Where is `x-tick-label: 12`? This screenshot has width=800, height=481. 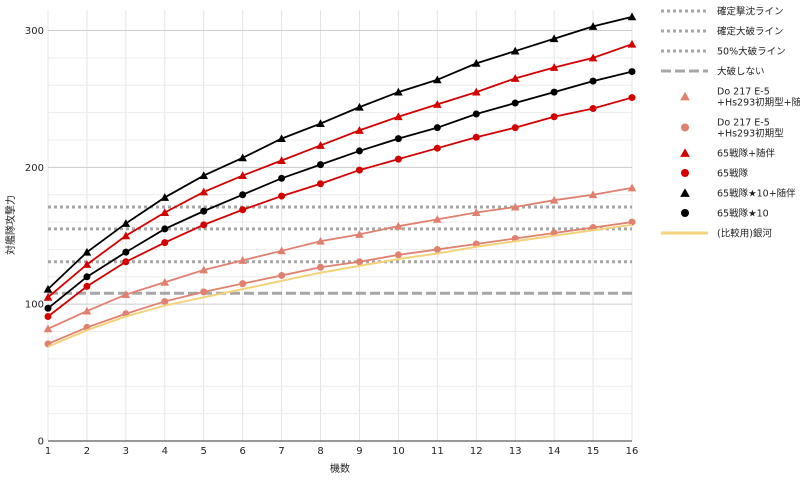 x-tick-label: 12 is located at coordinates (476, 451).